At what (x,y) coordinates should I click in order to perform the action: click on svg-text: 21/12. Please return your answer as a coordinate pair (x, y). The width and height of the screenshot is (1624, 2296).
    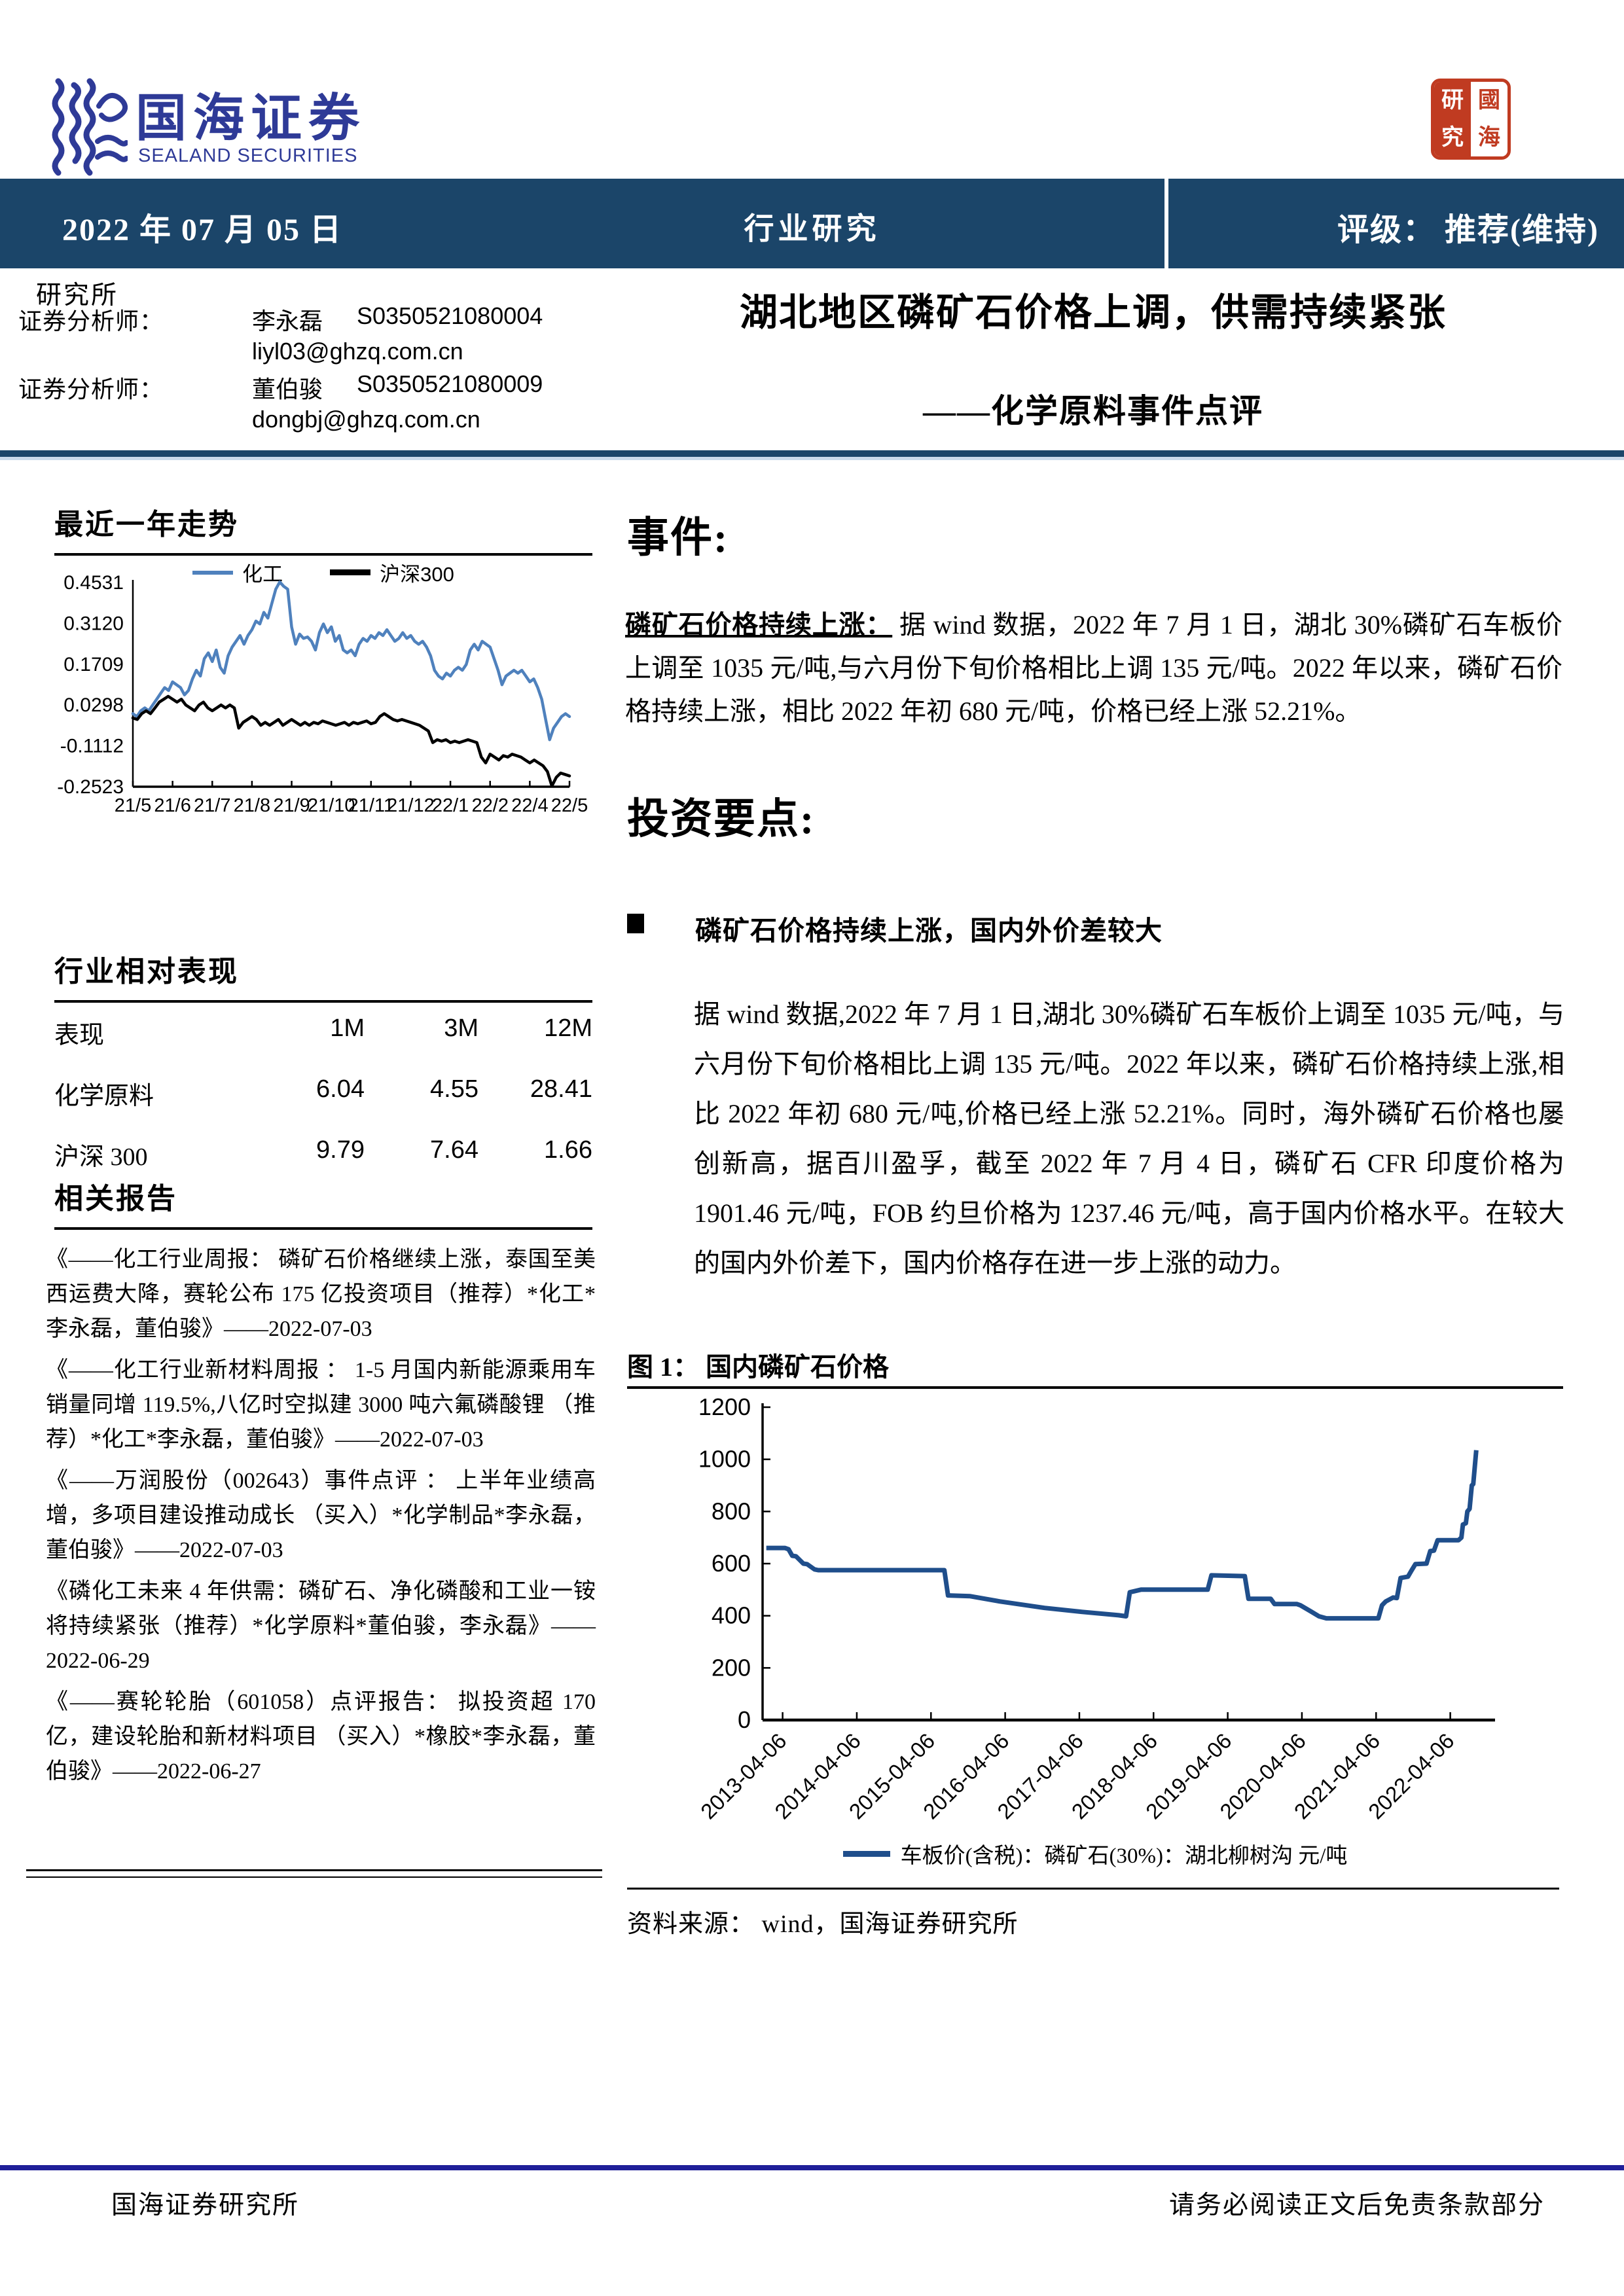
    Looking at the image, I should click on (411, 806).